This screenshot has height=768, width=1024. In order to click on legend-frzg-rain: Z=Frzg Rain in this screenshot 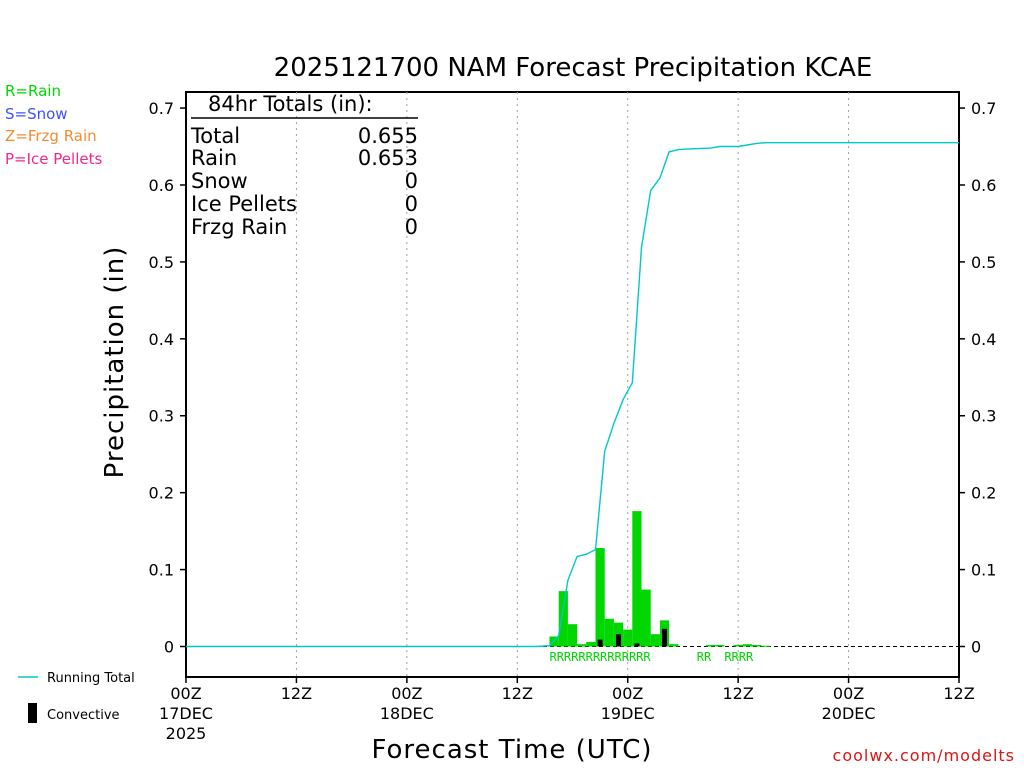, I will do `click(51, 136)`.